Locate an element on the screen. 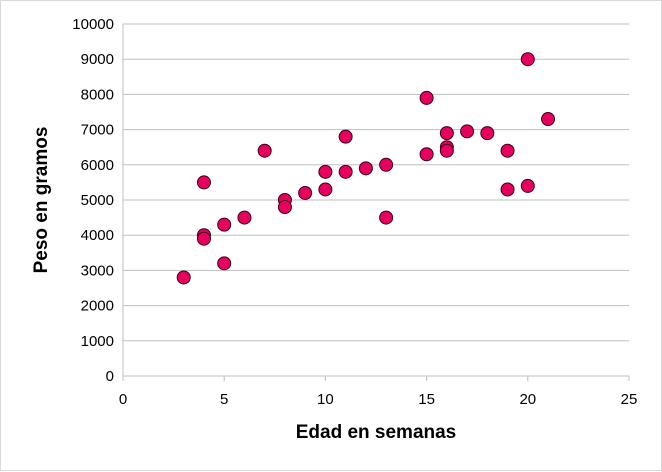  y-tick-label: 4000 is located at coordinates (97, 235).